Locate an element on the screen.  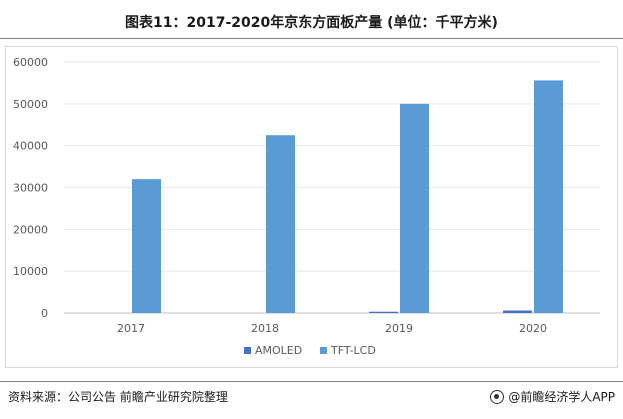
bar-tft-lcd-2019 is located at coordinates (414, 208).